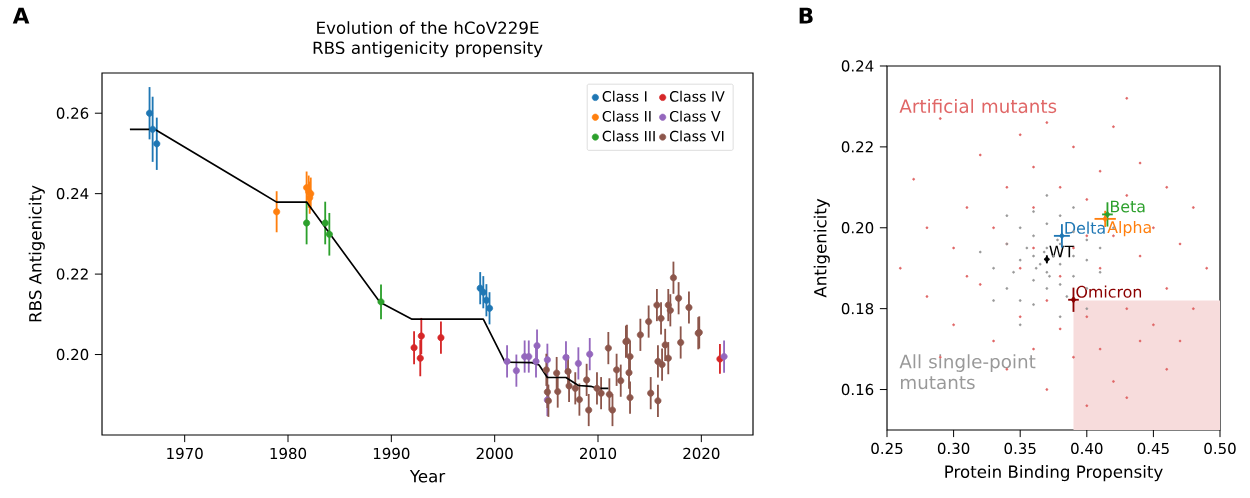 The width and height of the screenshot is (1250, 498). Describe the element at coordinates (1085, 227) in the screenshot. I see `series-label: Delta` at that location.